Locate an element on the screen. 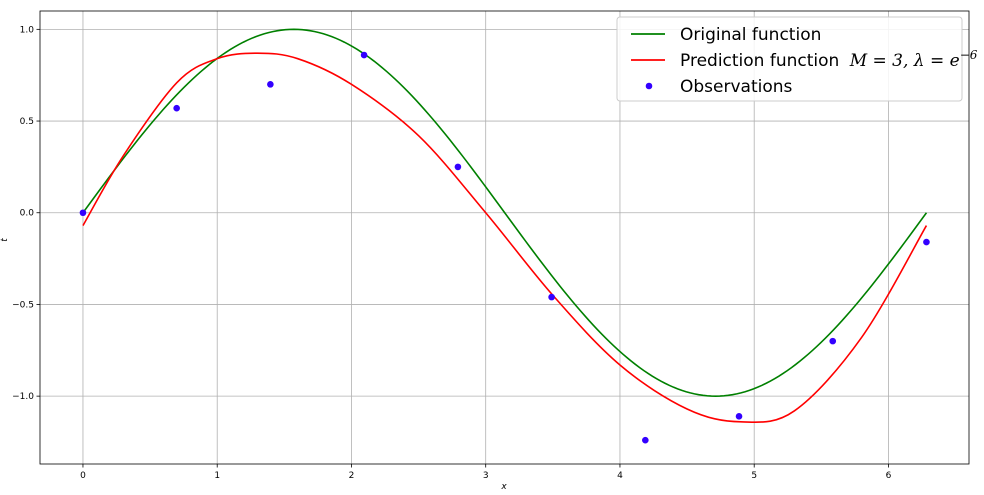 This screenshot has height=495, width=984. legend-label-prediction-exponent: −6 is located at coordinates (969, 55).